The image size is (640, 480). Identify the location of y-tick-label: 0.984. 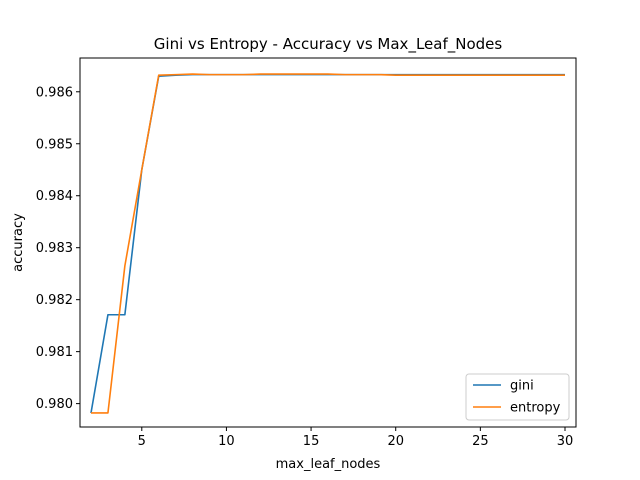
(54, 196).